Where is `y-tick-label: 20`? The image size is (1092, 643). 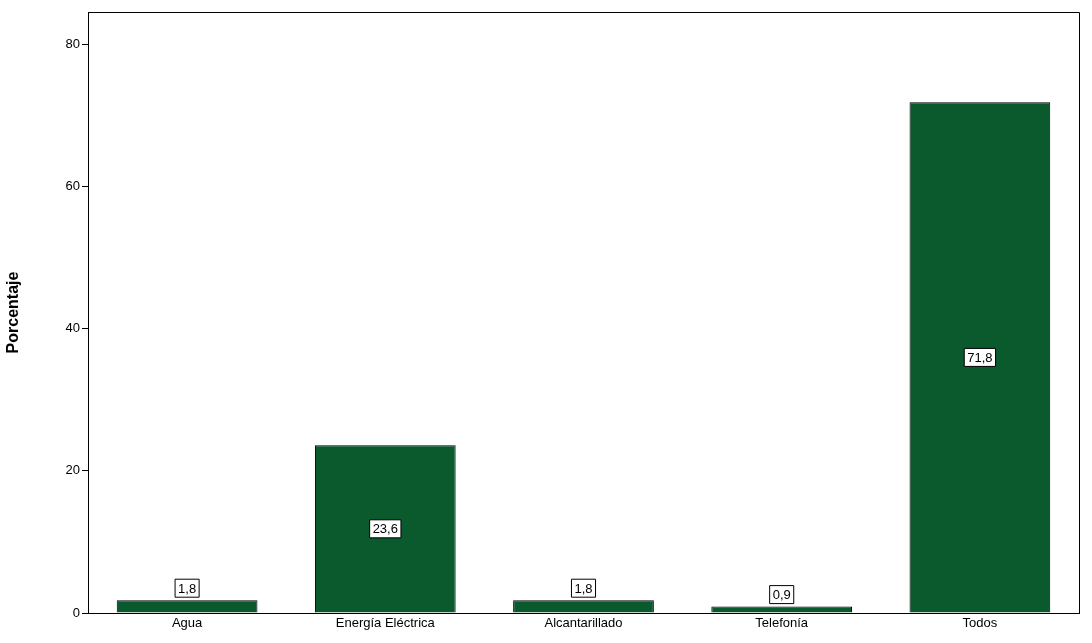 y-tick-label: 20 is located at coordinates (72, 470).